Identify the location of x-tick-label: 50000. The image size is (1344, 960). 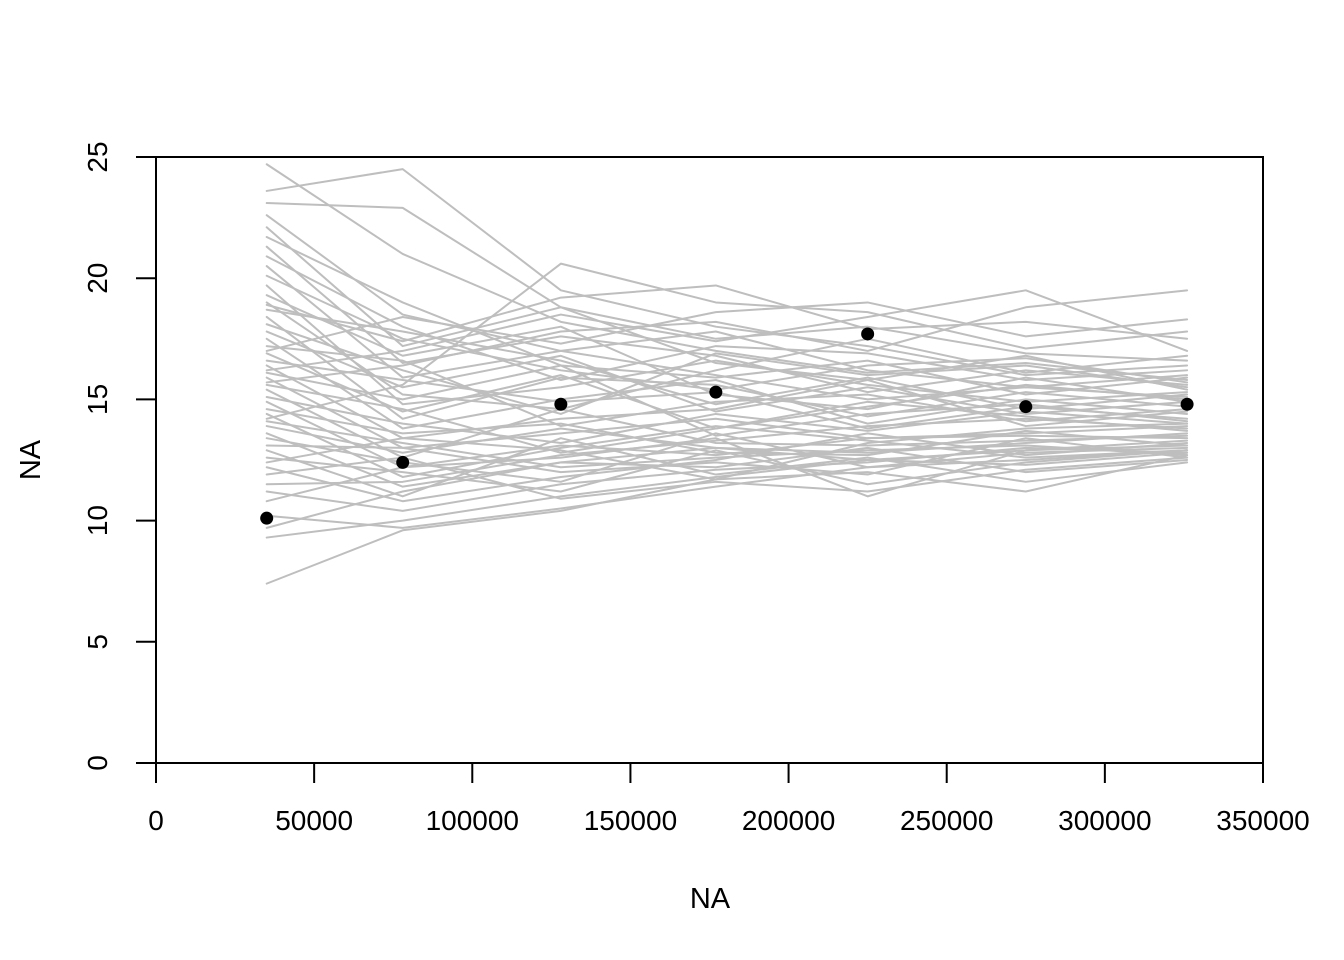
(314, 820).